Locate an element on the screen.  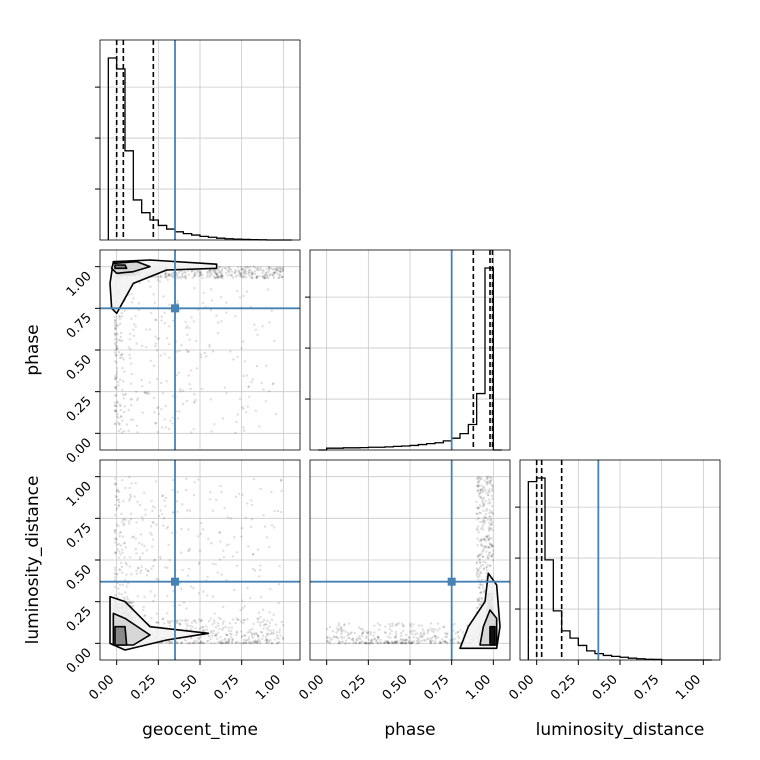
contour-level is located at coordinates (492, 635).